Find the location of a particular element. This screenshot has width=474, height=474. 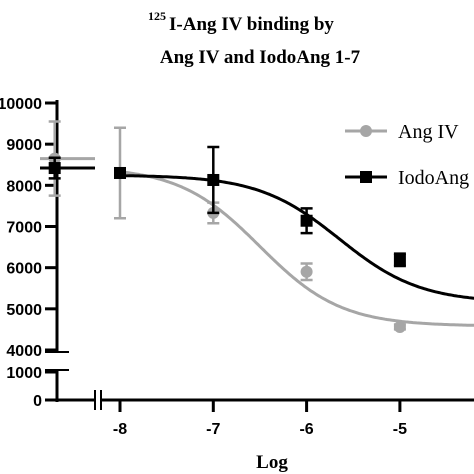

chart-title: Ang IV and IodoAng 1-7 is located at coordinates (260, 57).